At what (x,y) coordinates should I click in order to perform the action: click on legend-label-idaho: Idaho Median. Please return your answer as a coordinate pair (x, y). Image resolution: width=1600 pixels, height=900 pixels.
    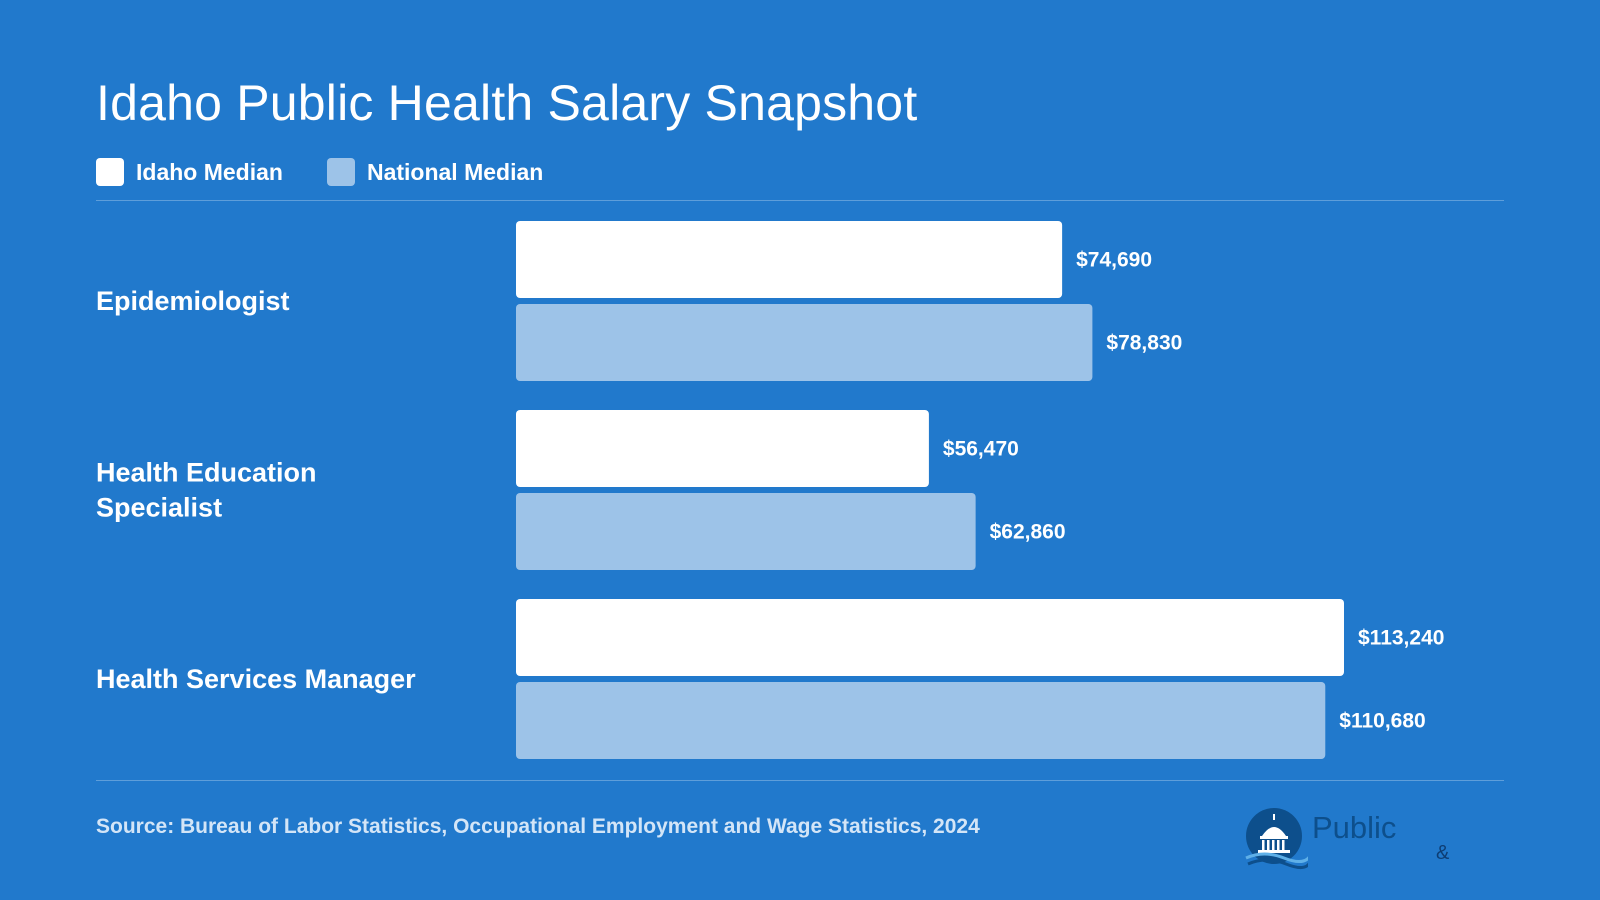
    Looking at the image, I should click on (209, 171).